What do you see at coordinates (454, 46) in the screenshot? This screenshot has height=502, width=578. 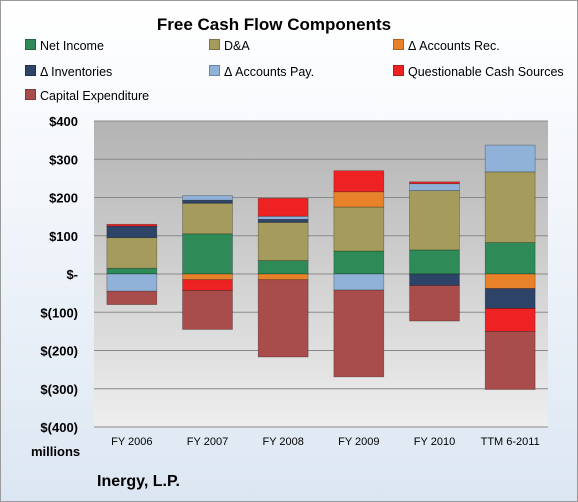 I see `legend-label: Δ Accounts Rec.` at bounding box center [454, 46].